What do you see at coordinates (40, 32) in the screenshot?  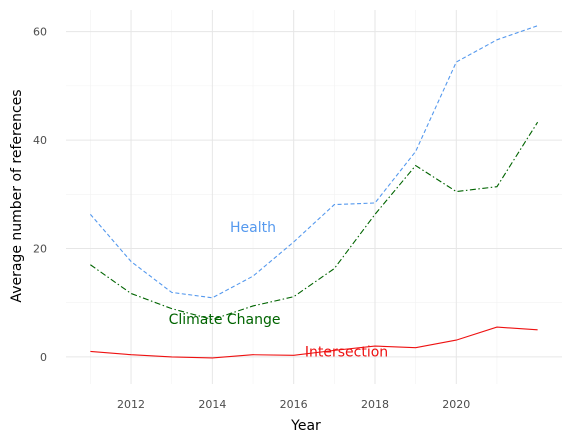 I see `y-tick-label: 60` at bounding box center [40, 32].